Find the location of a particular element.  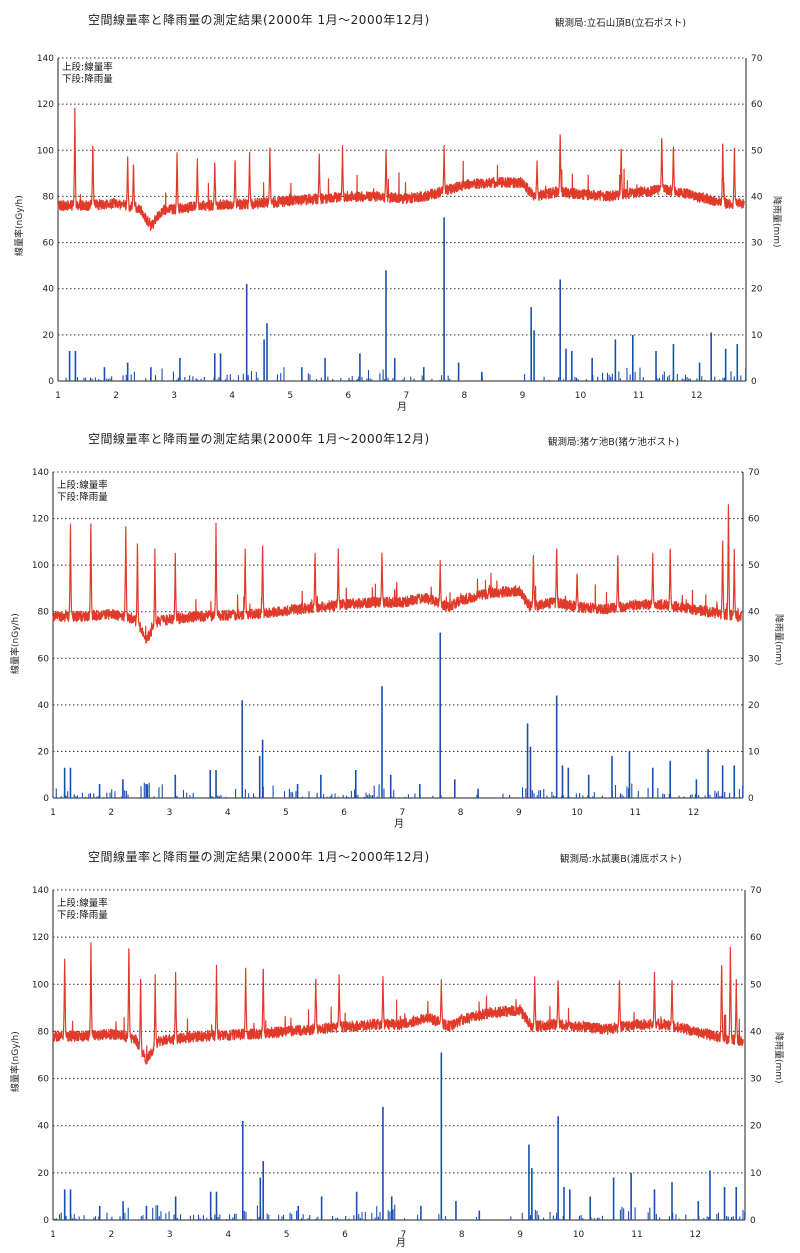

rain-series is located at coordinates (406, 299).